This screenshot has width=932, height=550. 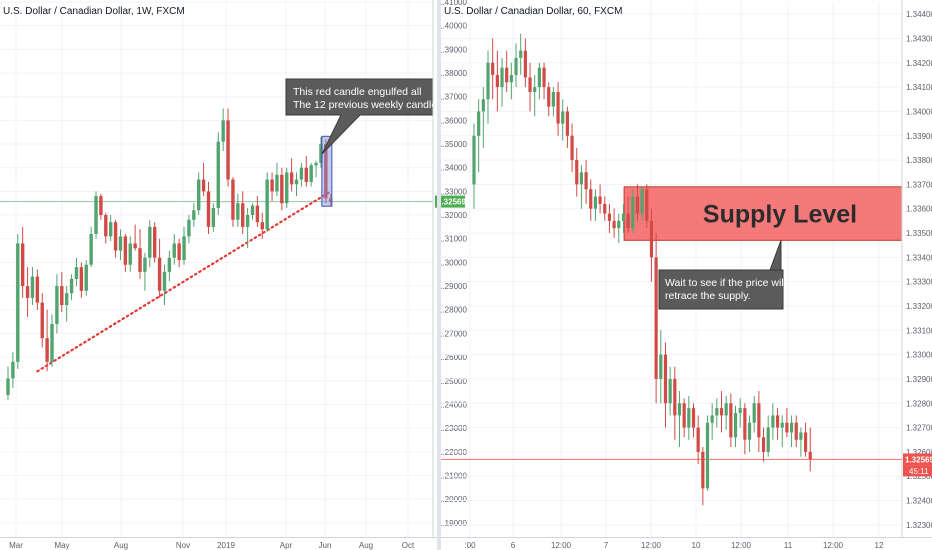 What do you see at coordinates (919, 379) in the screenshot?
I see `hourly-price-tick: 1.32900` at bounding box center [919, 379].